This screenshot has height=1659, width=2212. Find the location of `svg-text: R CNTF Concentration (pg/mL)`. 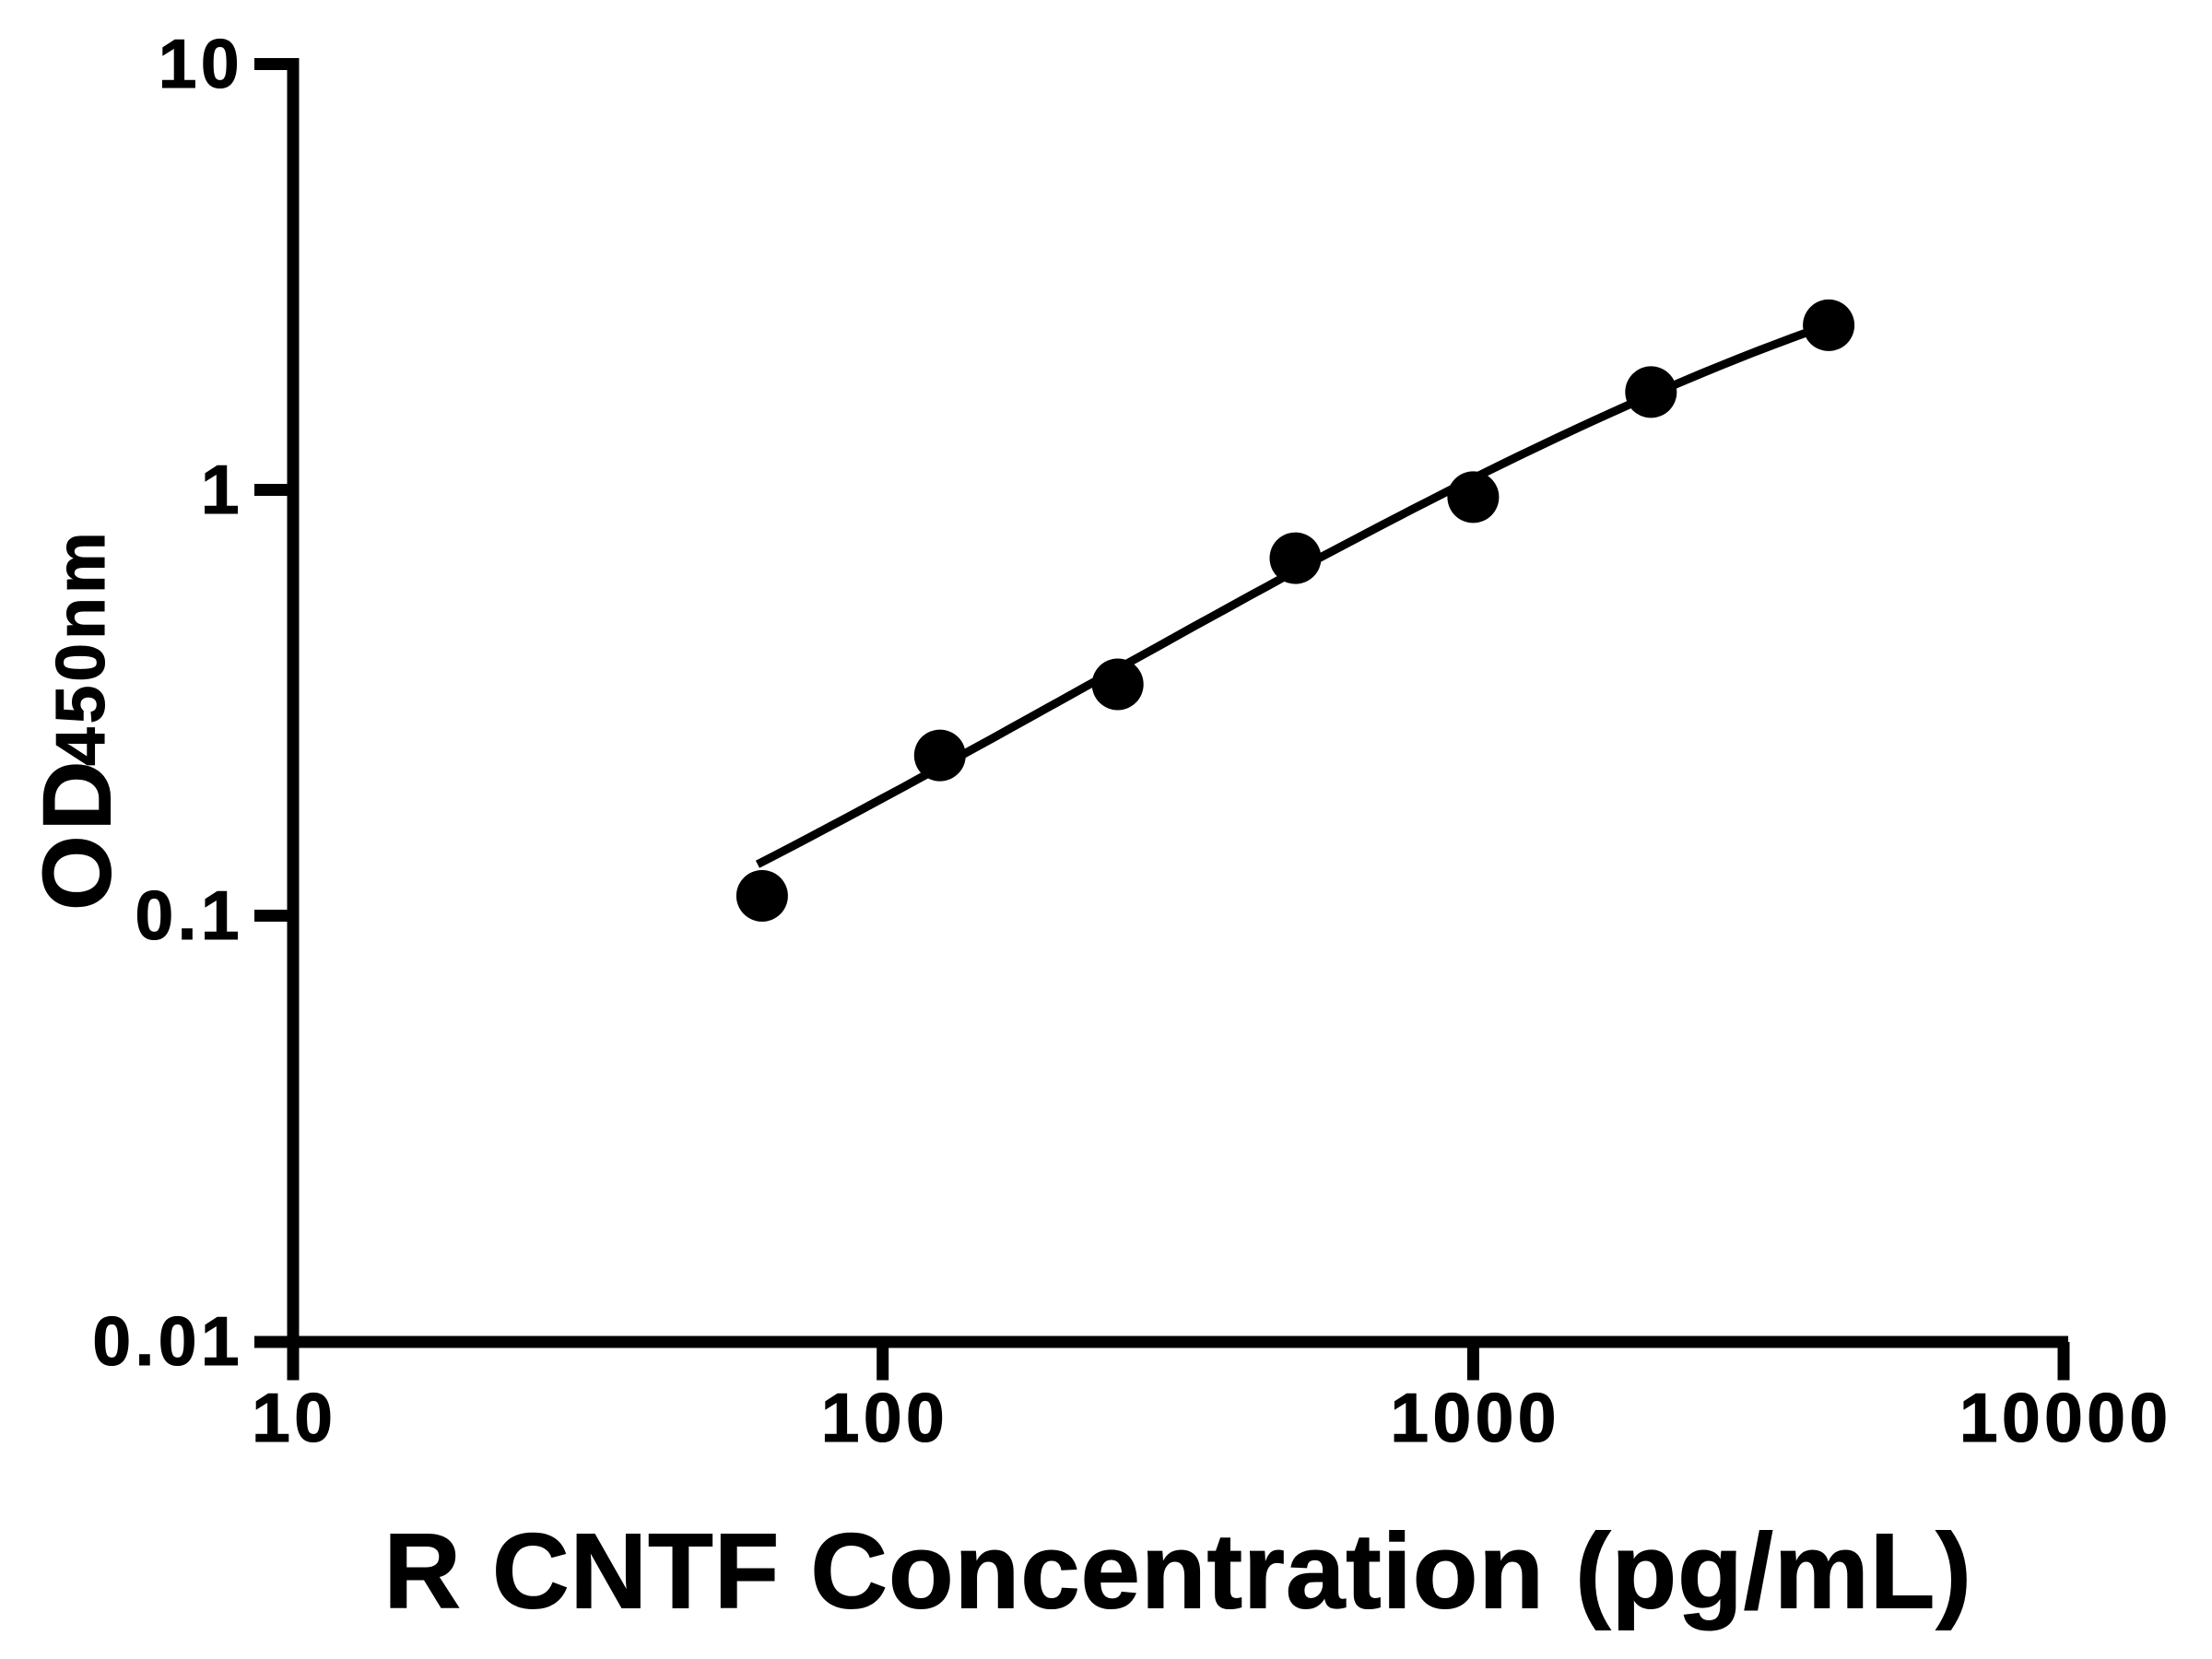

svg-text: R CNTF Concentration (pg/mL) is located at coordinates (1177, 1571).